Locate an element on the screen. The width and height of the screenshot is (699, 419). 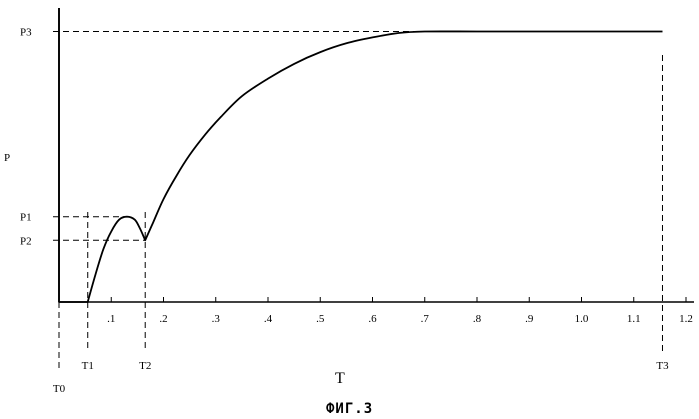
x-tick-label: 1.2 is located at coordinates (686, 319).